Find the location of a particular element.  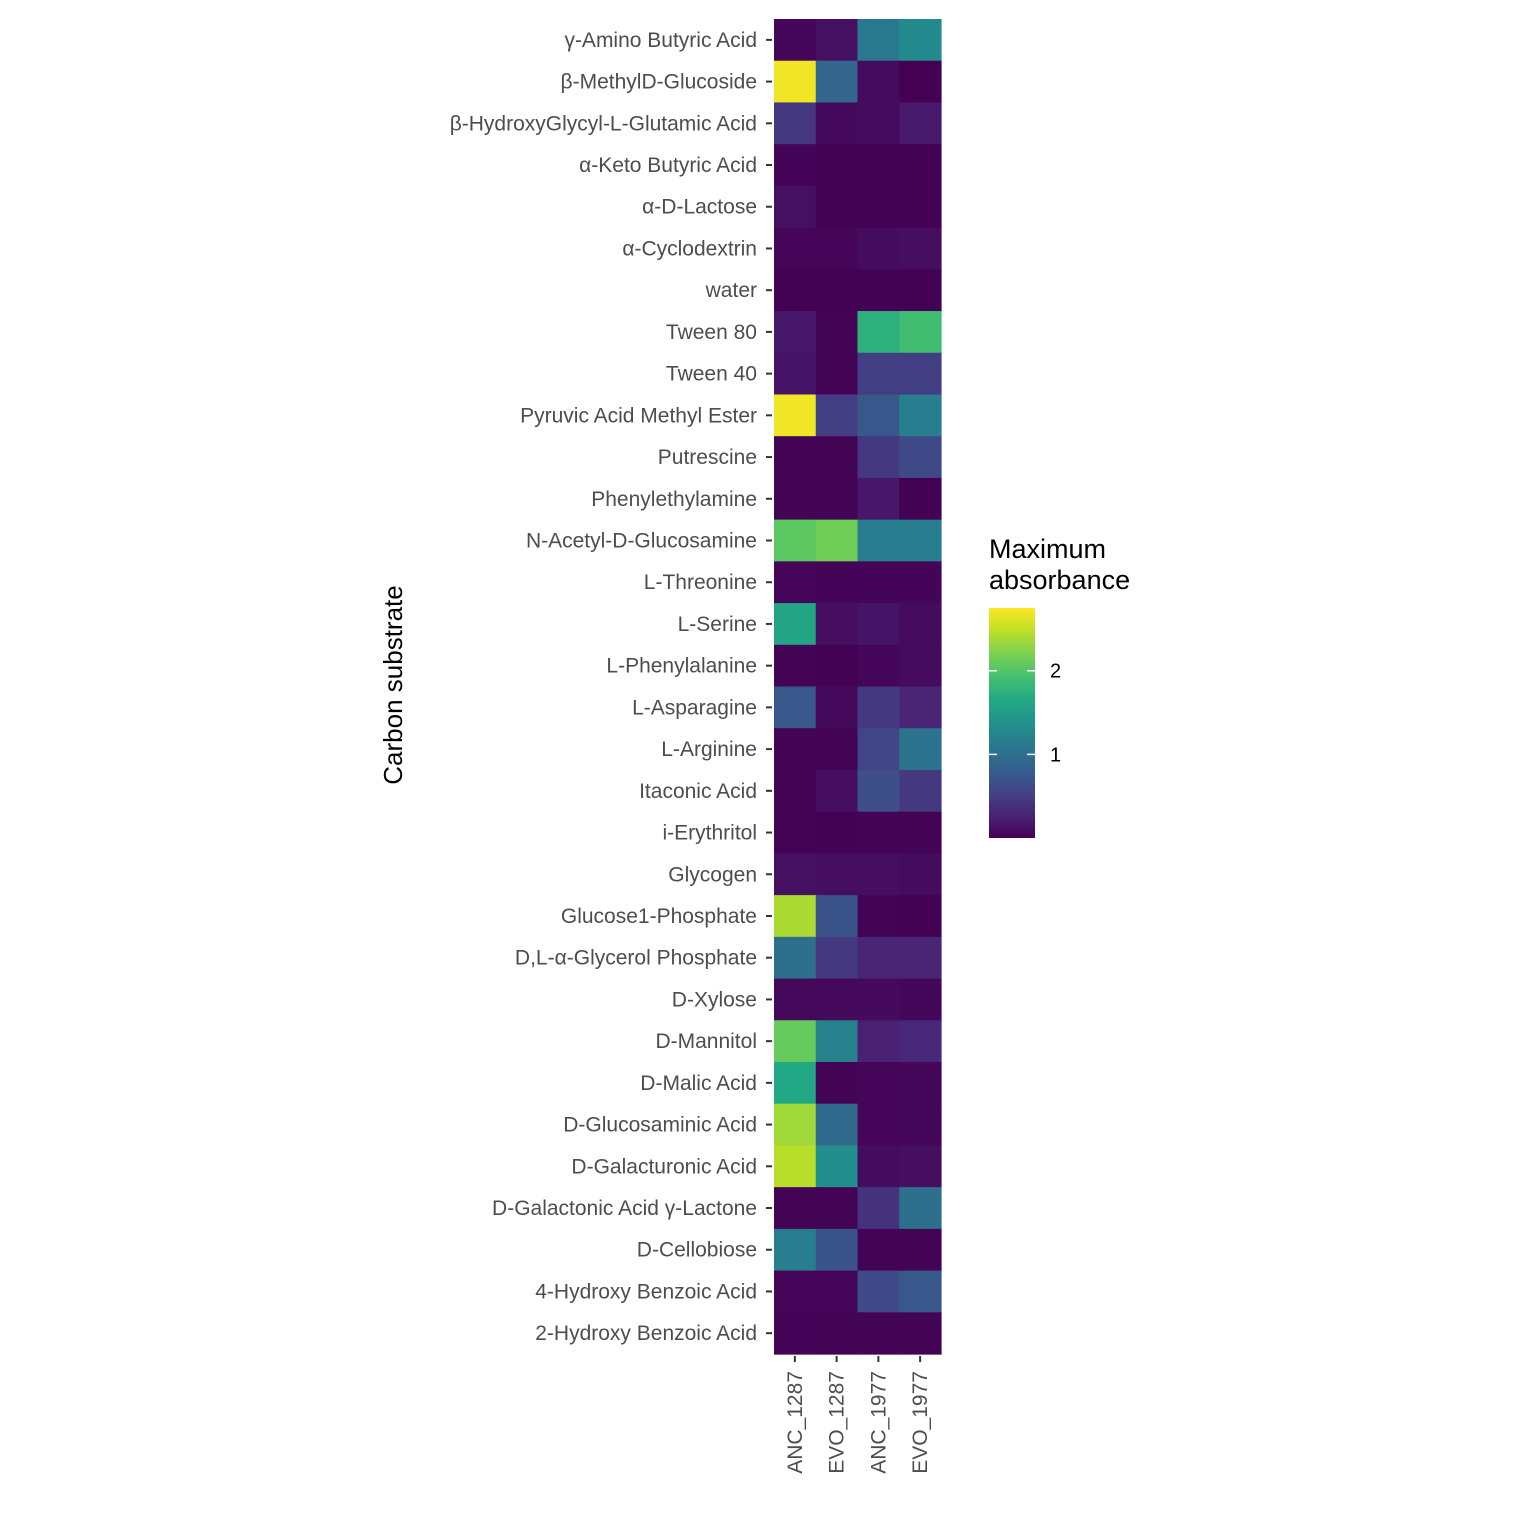

y-tick-label: β-MethylD-Glucoside is located at coordinates (659, 82).